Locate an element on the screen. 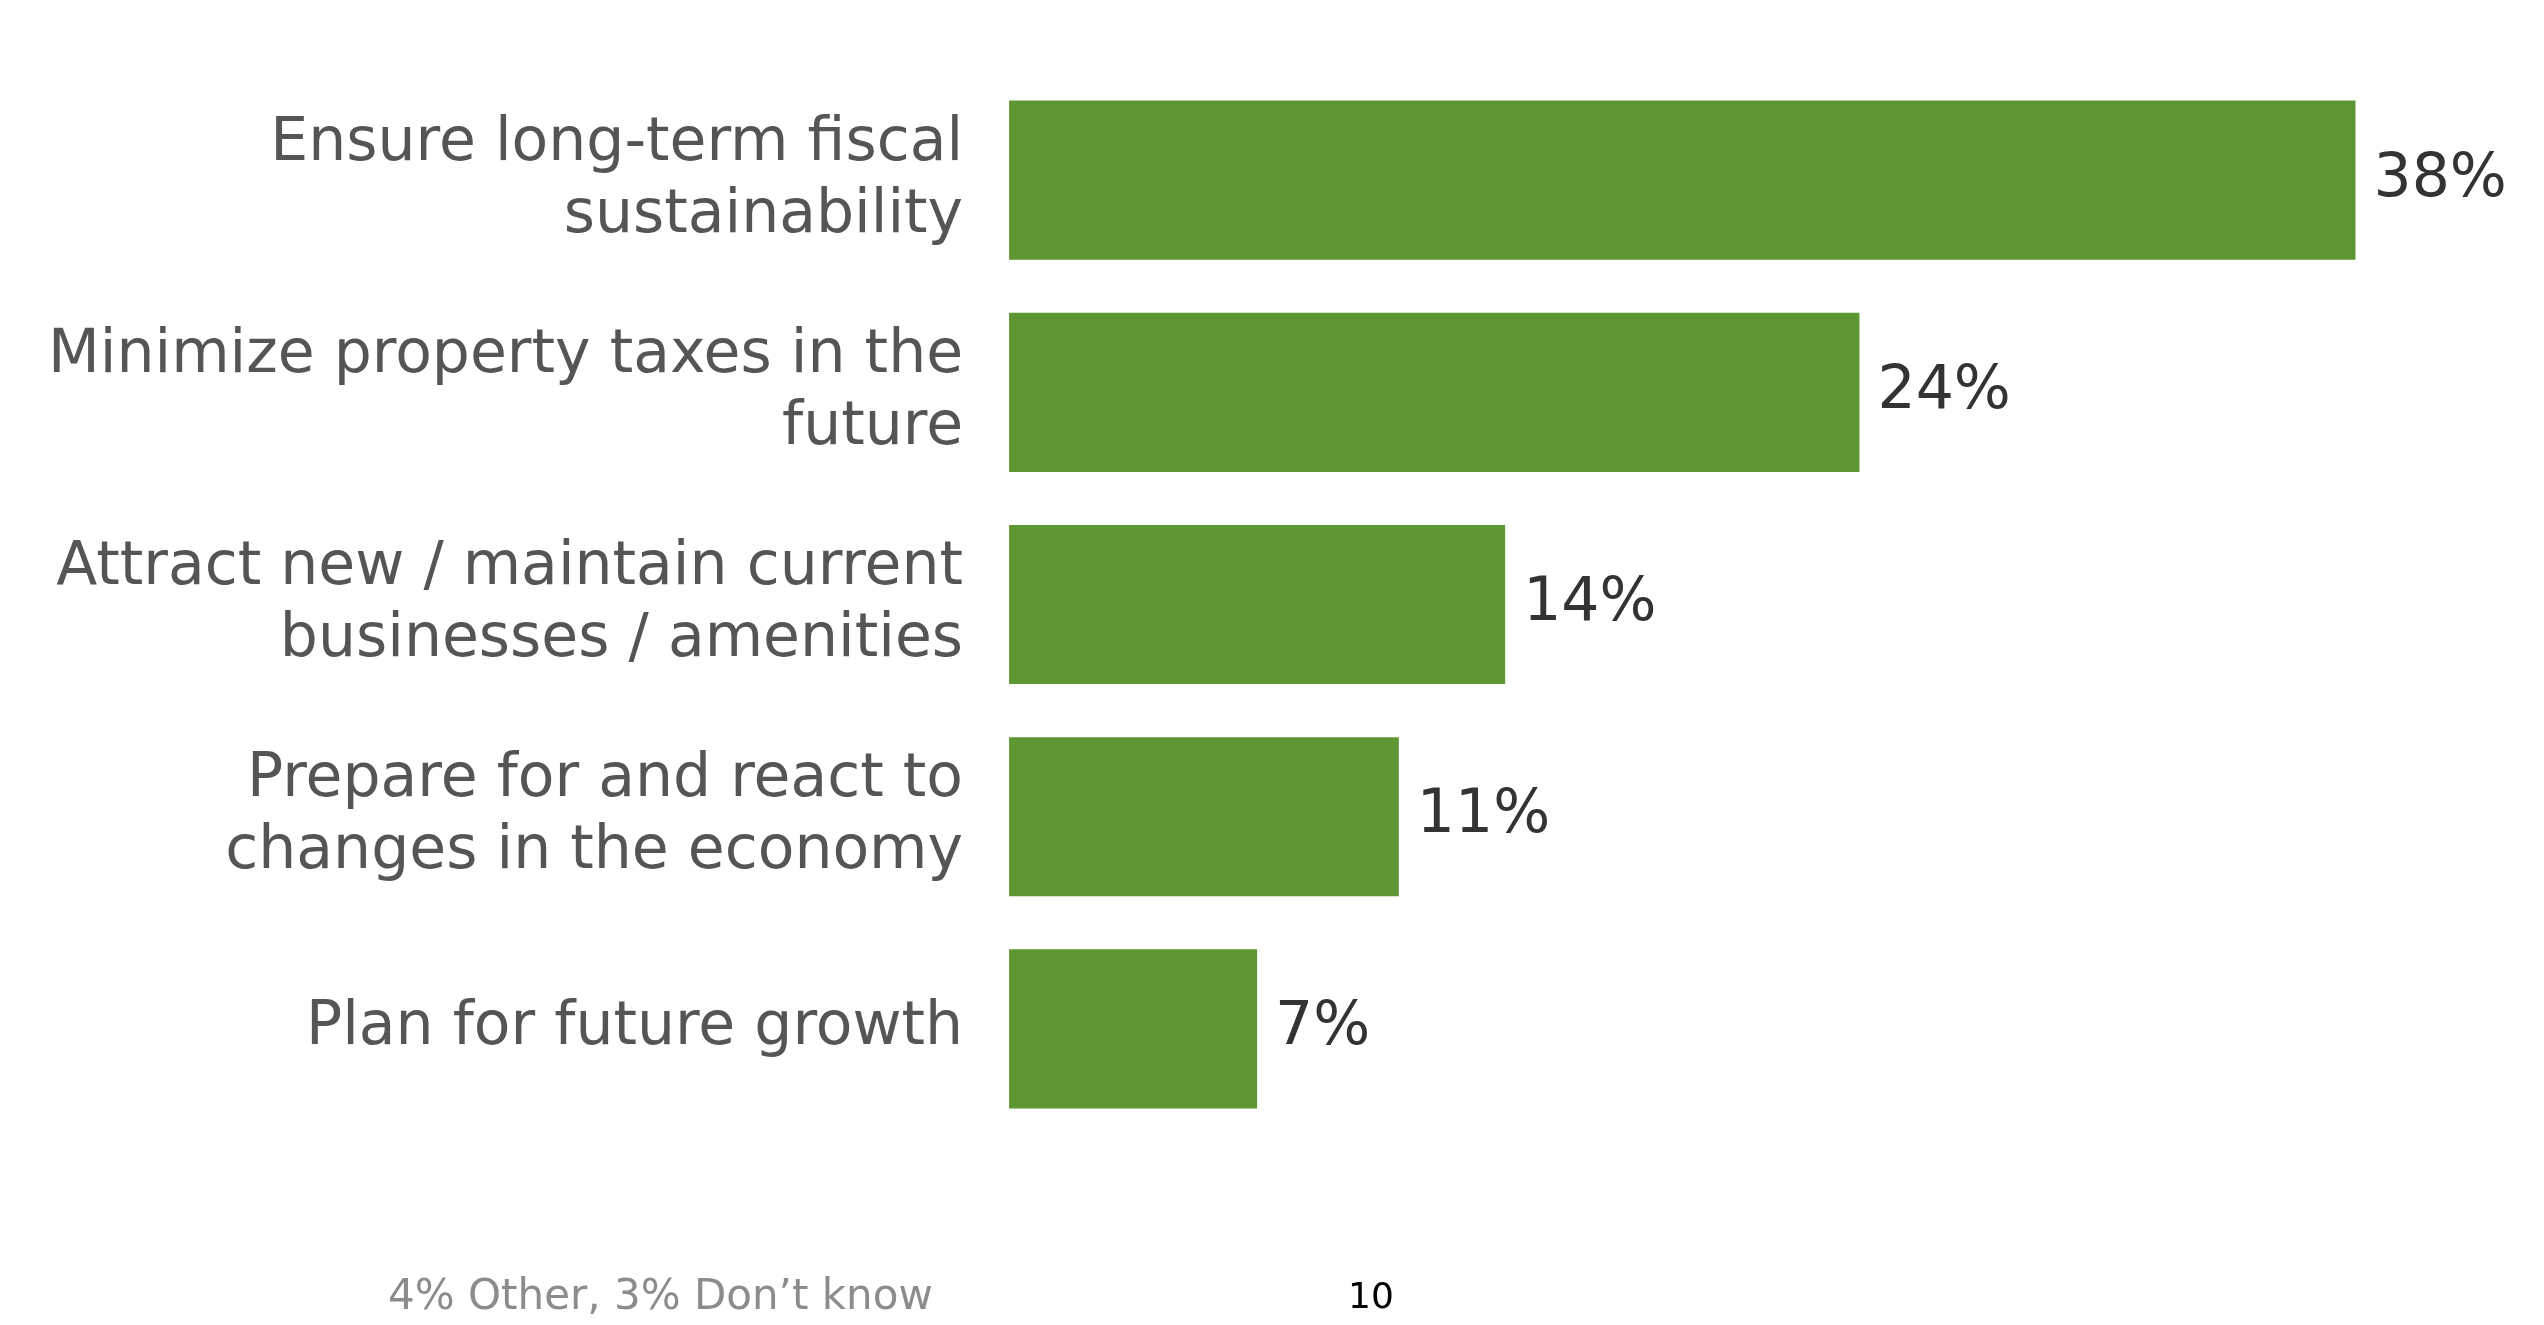 The width and height of the screenshot is (2544, 1325). y-tick-label: Ensure long-term fiscal sustainability is located at coordinates (617, 174).